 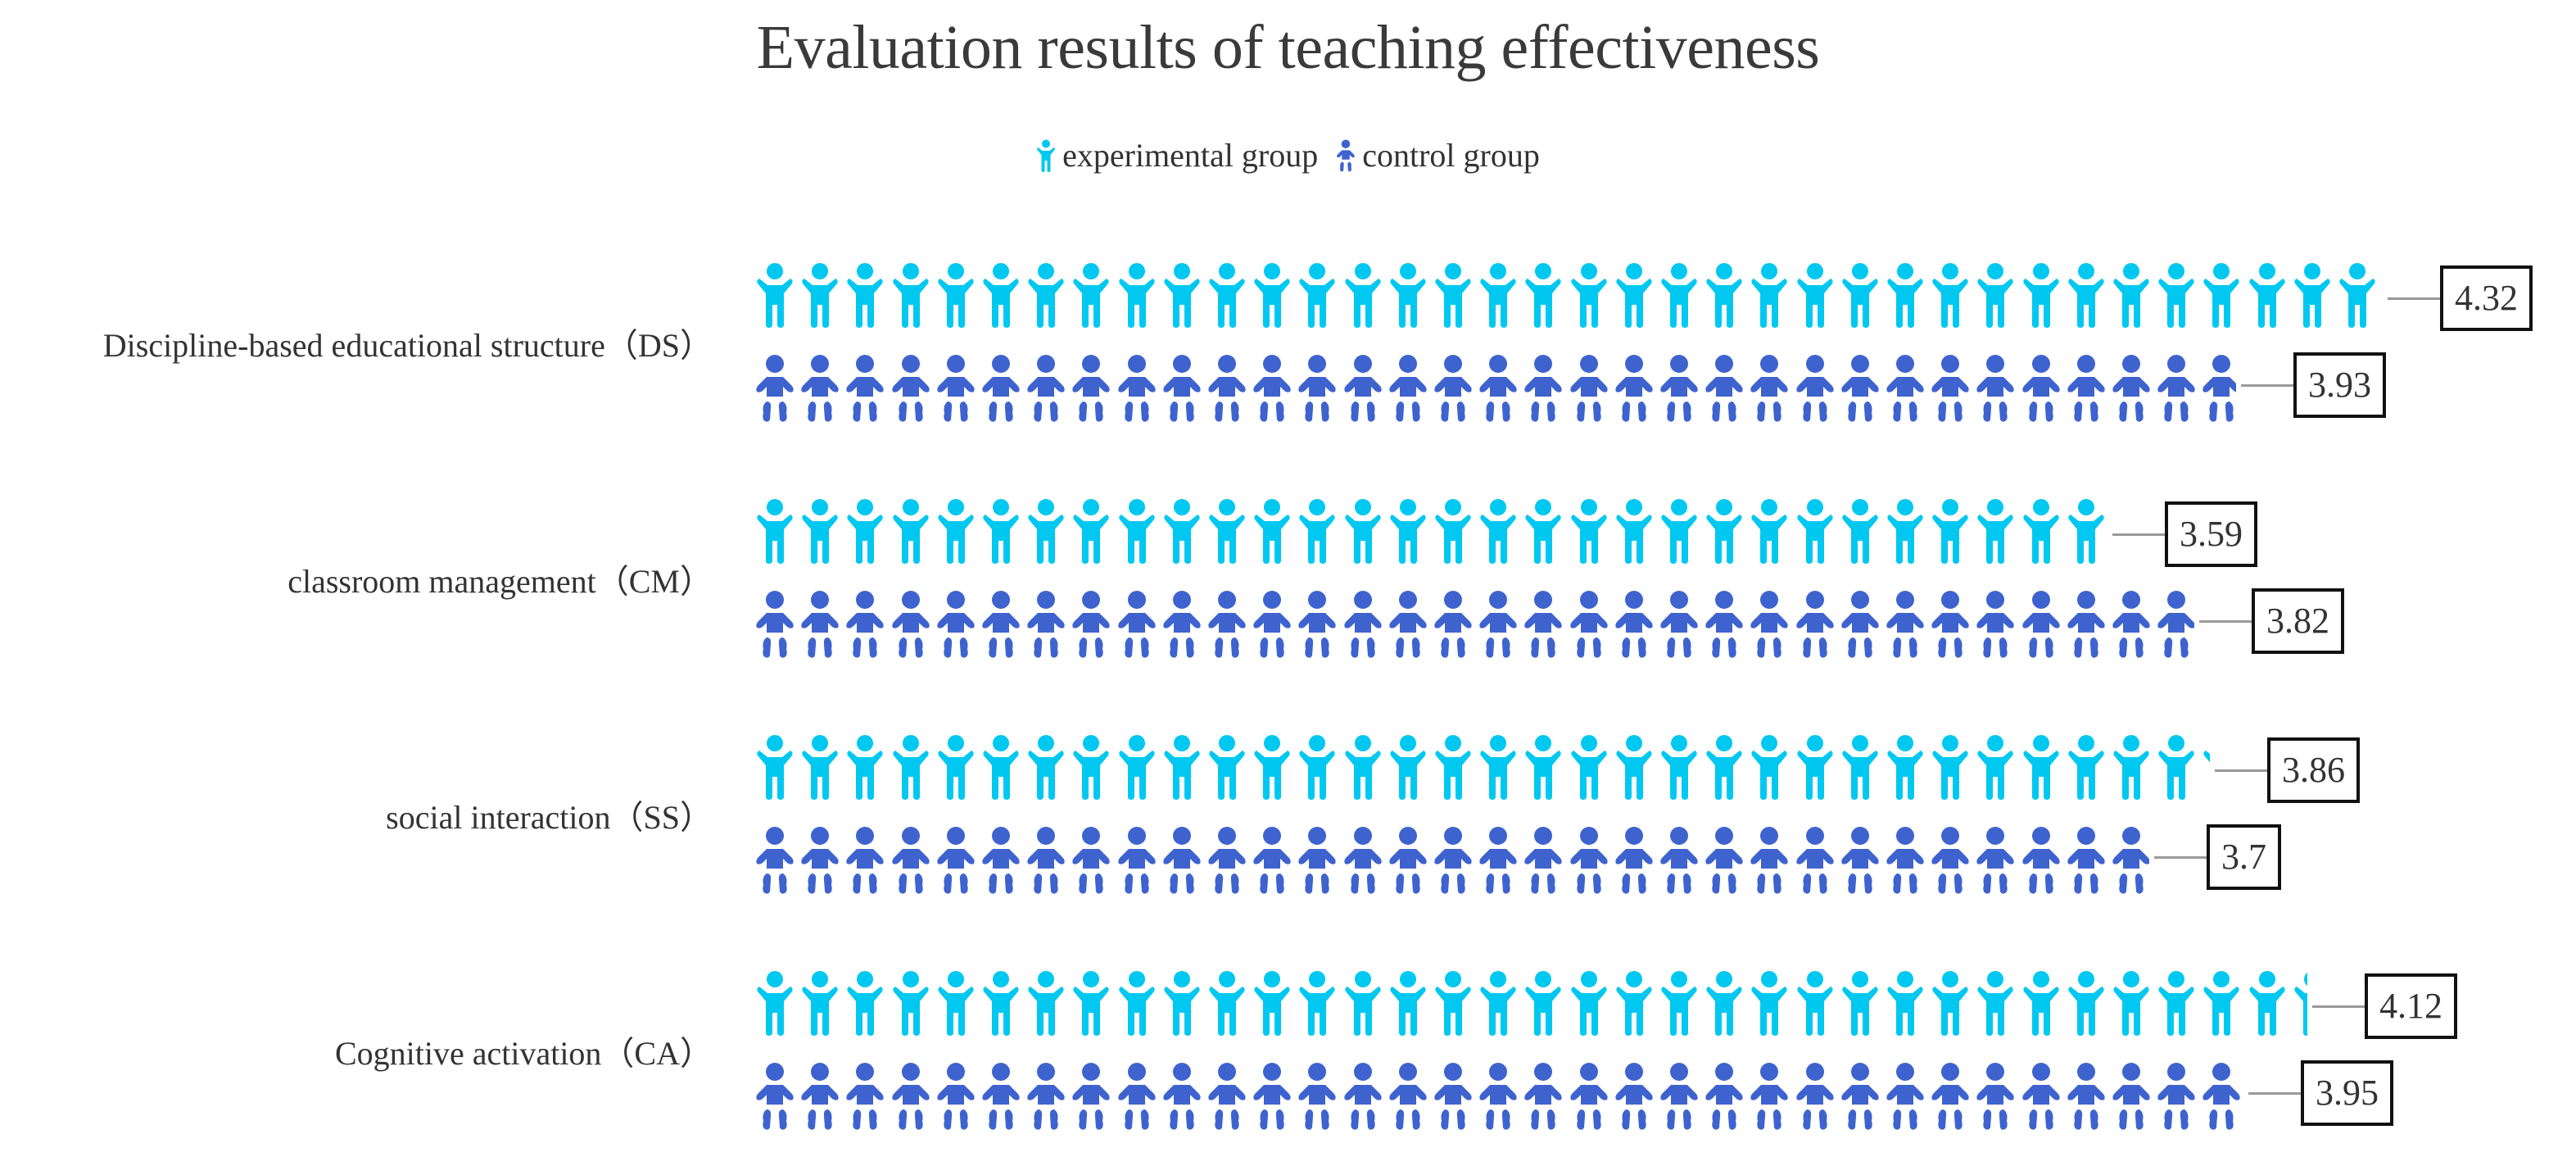 What do you see at coordinates (500, 581) in the screenshot?
I see `category-label-cm: classroom management（CM）` at bounding box center [500, 581].